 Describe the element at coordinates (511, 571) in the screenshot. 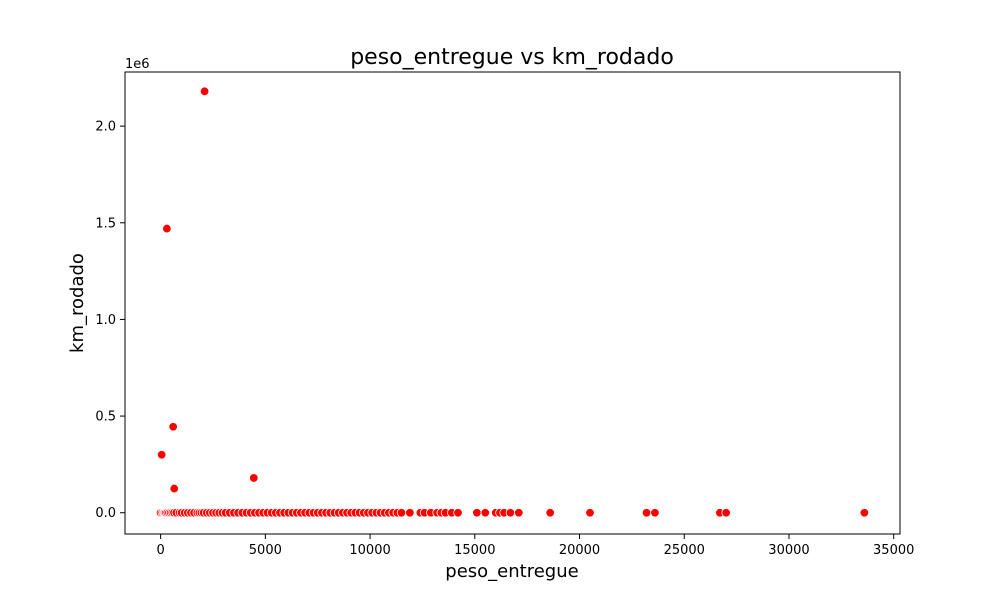

I see `x-axis-label: peso_entregue` at that location.